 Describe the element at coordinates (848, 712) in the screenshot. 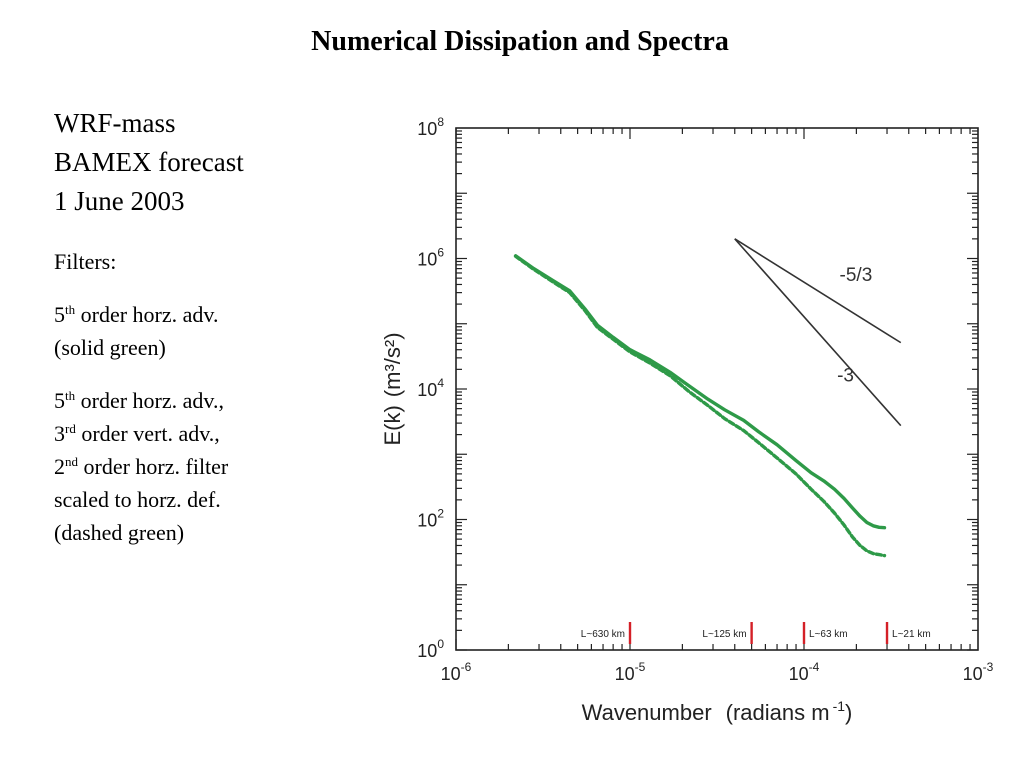

I see `x-axis-label-units-close: )` at that location.